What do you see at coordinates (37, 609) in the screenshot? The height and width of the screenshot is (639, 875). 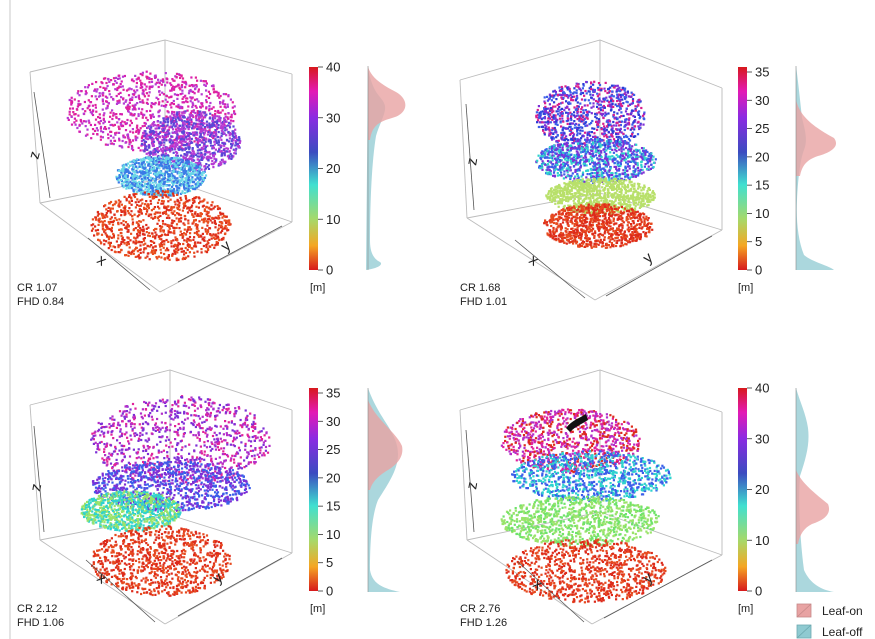 I see `panel-3-cr: CR 2.12` at bounding box center [37, 609].